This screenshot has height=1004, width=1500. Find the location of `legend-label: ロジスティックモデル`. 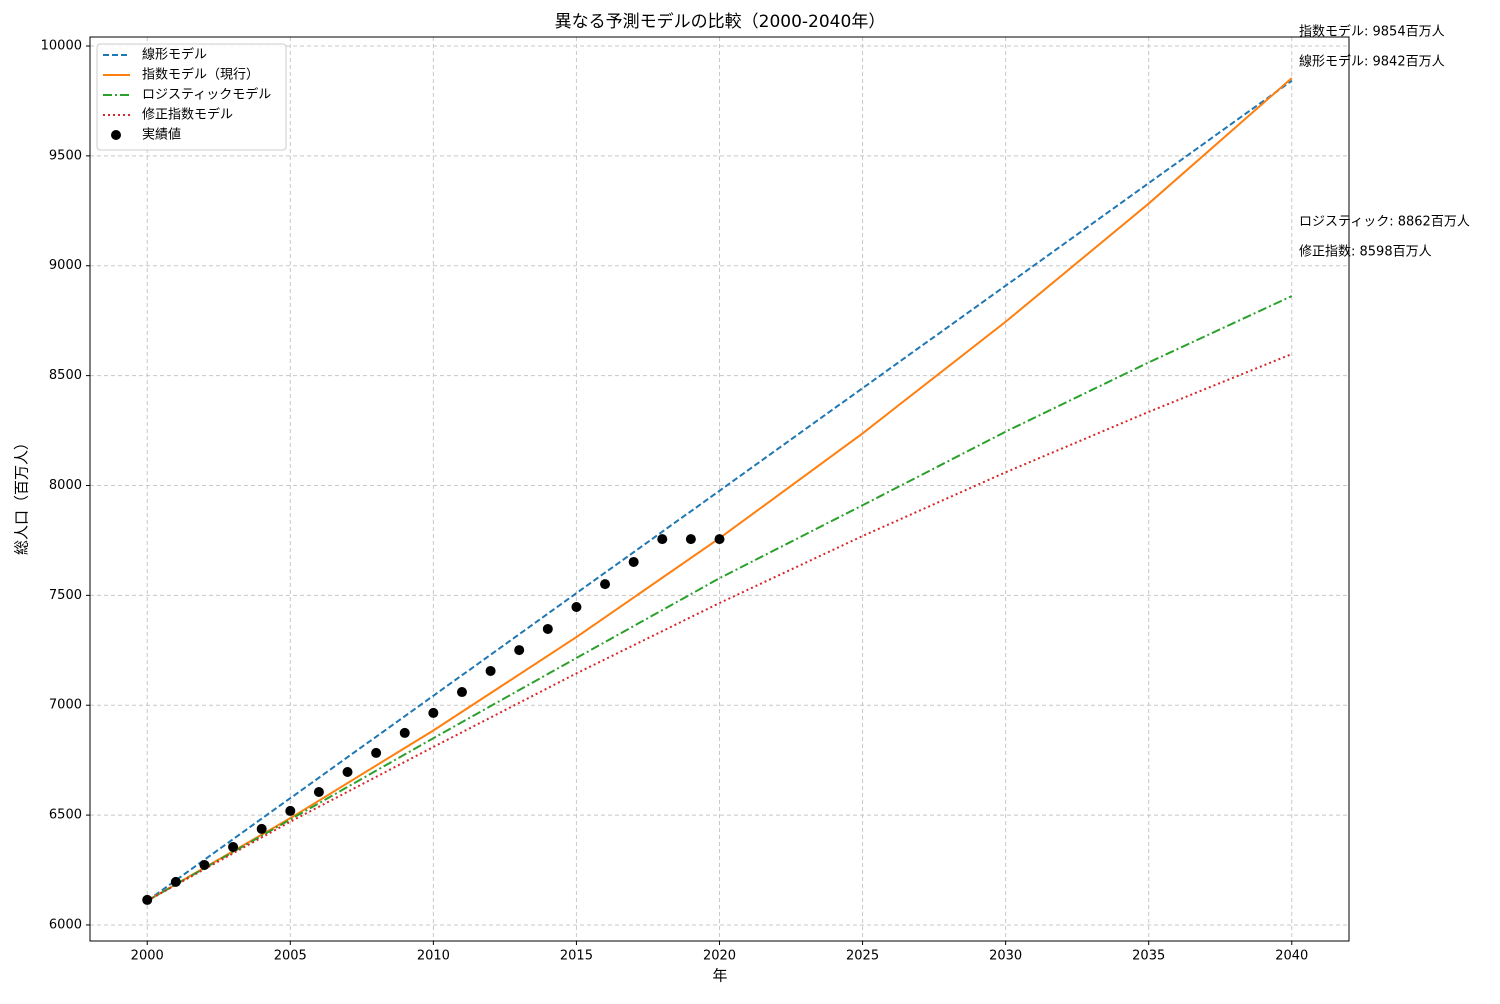

legend-label: ロジスティックモデル is located at coordinates (206, 95).